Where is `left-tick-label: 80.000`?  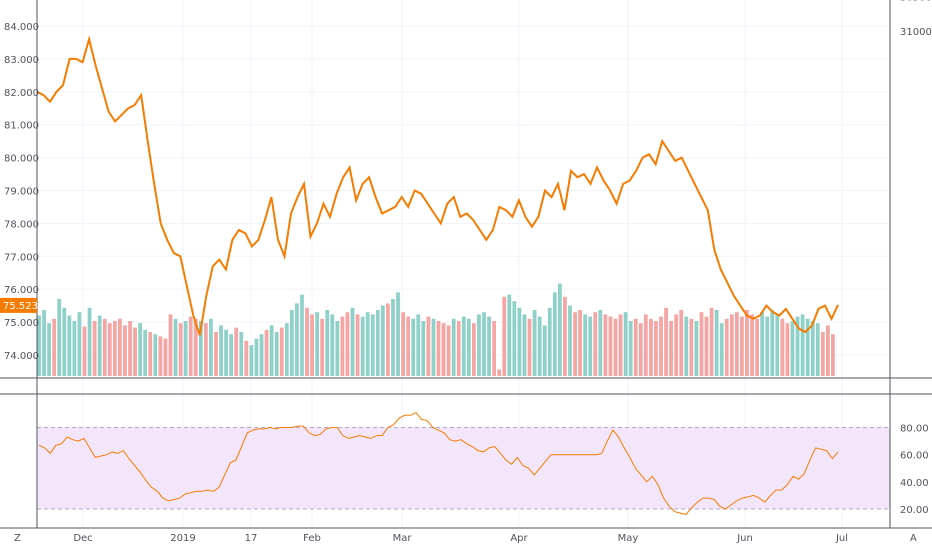
left-tick-label: 80.000 is located at coordinates (21, 159).